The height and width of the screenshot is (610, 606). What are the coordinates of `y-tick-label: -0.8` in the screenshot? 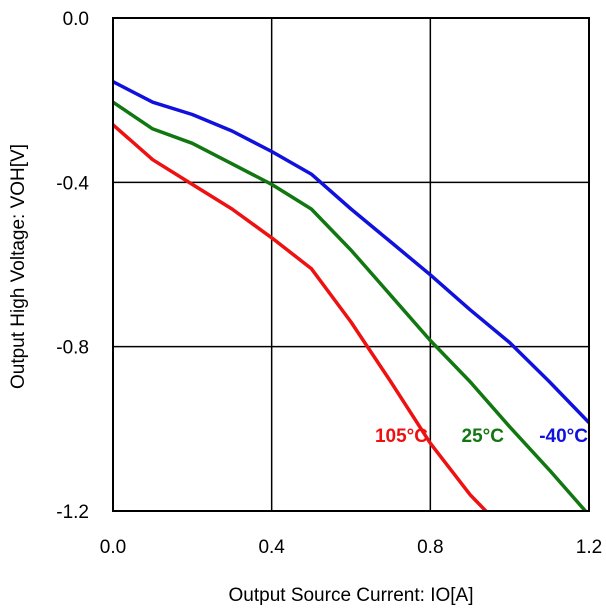 It's located at (72, 348).